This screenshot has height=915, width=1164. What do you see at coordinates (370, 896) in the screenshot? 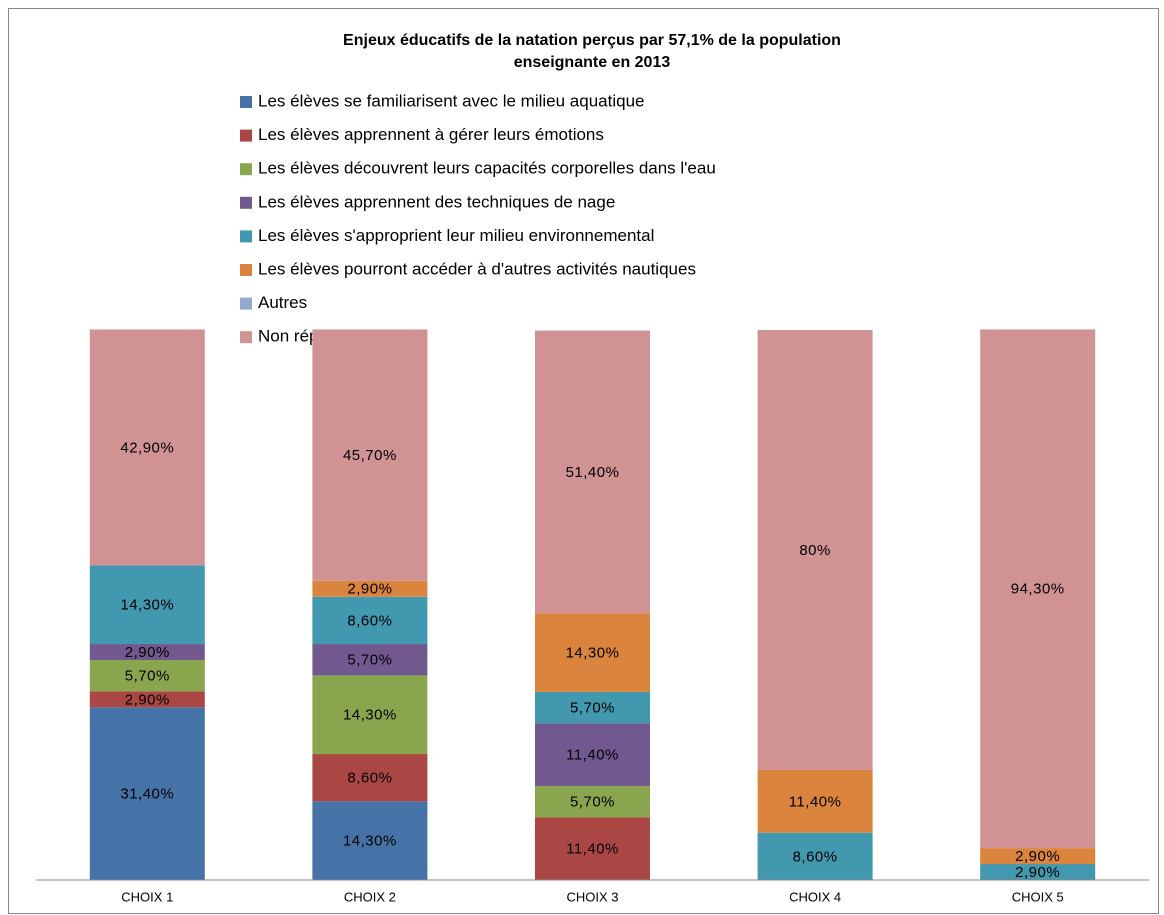
I see `x-tick-label: CHOIX 2` at bounding box center [370, 896].